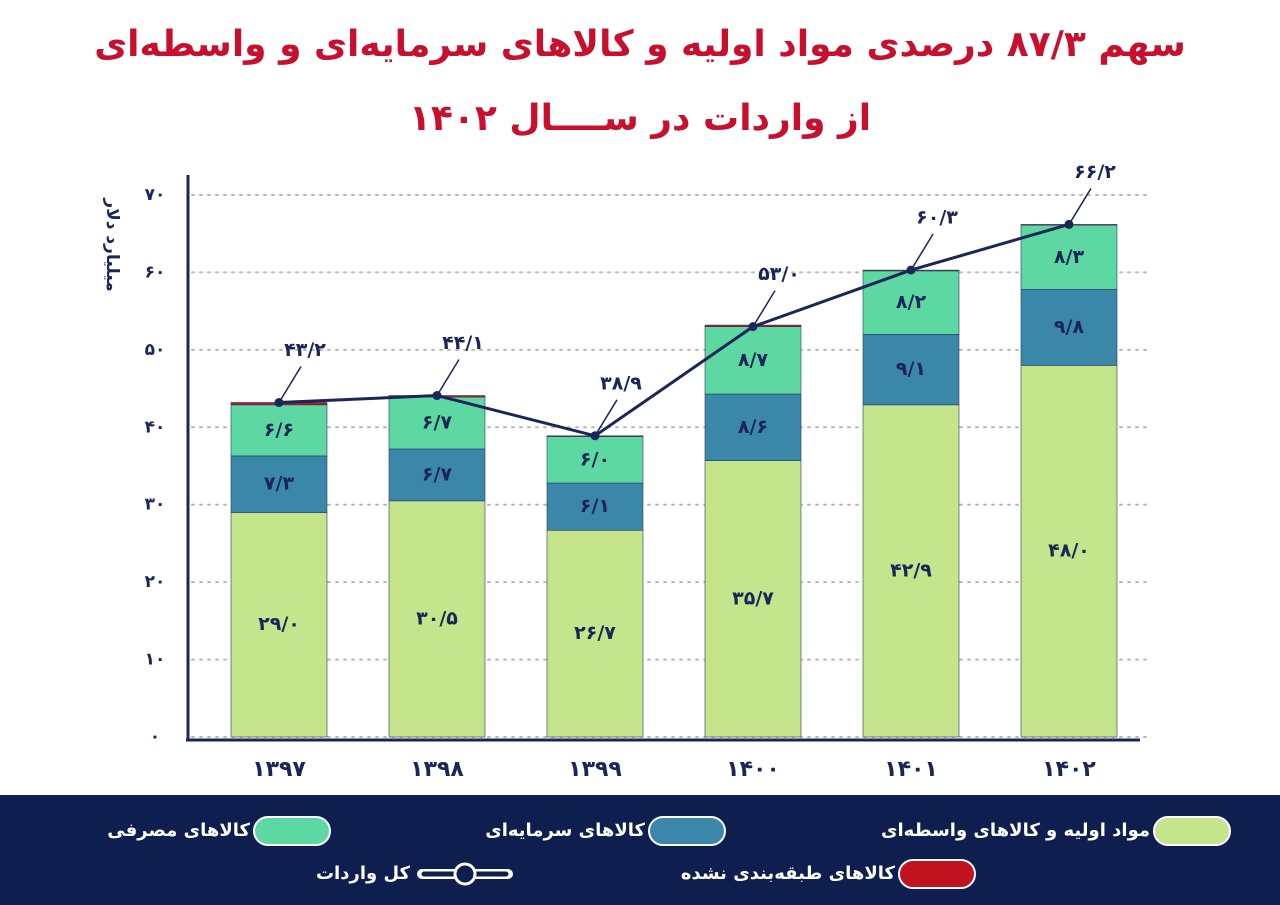 The height and width of the screenshot is (905, 1280). Describe the element at coordinates (788, 873) in the screenshot. I see `legend-label: کالاهای طبقه‌بندی نشده` at that location.